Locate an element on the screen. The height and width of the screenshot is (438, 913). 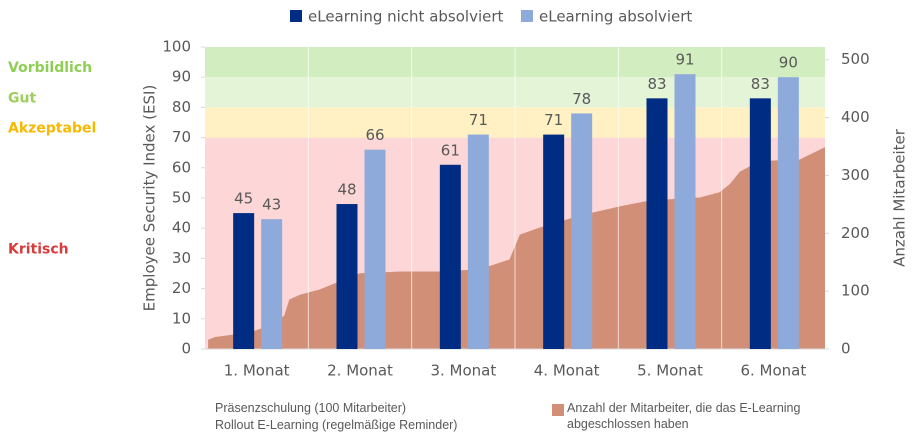
y-tick-label: 100 is located at coordinates (176, 47).